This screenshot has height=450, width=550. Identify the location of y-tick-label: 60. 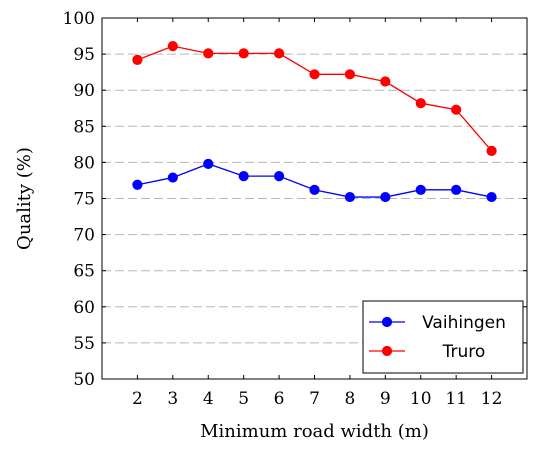
(84, 308).